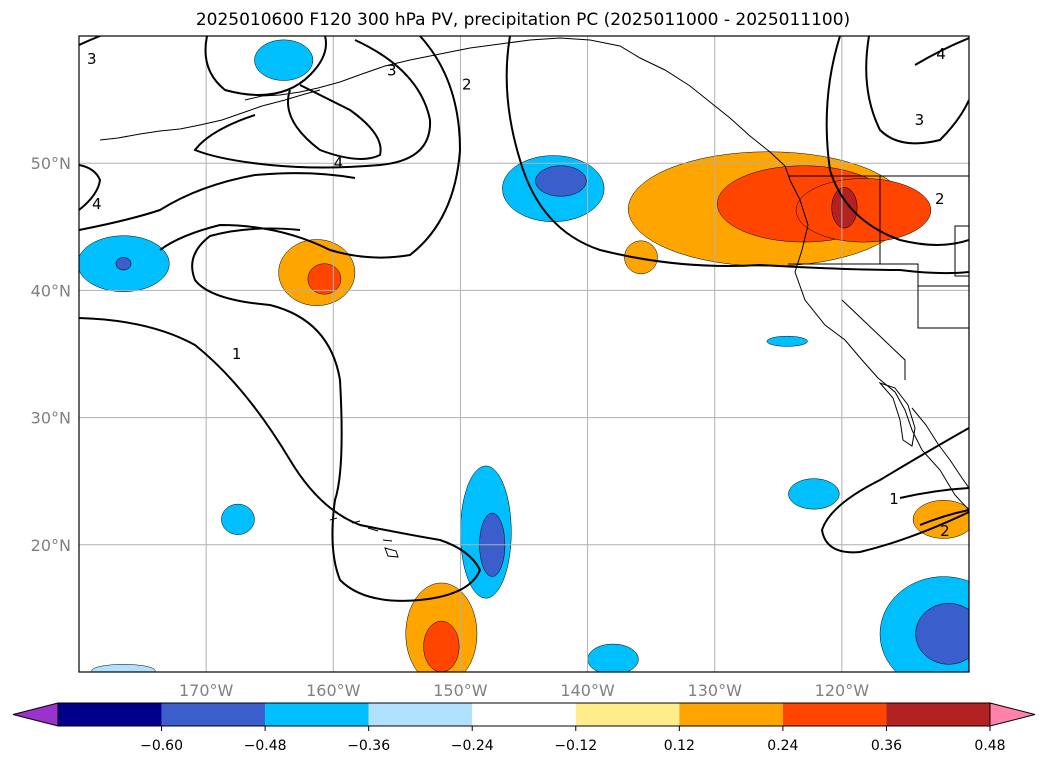  What do you see at coordinates (515, 102) in the screenshot?
I see `alaska-coastline` at bounding box center [515, 102].